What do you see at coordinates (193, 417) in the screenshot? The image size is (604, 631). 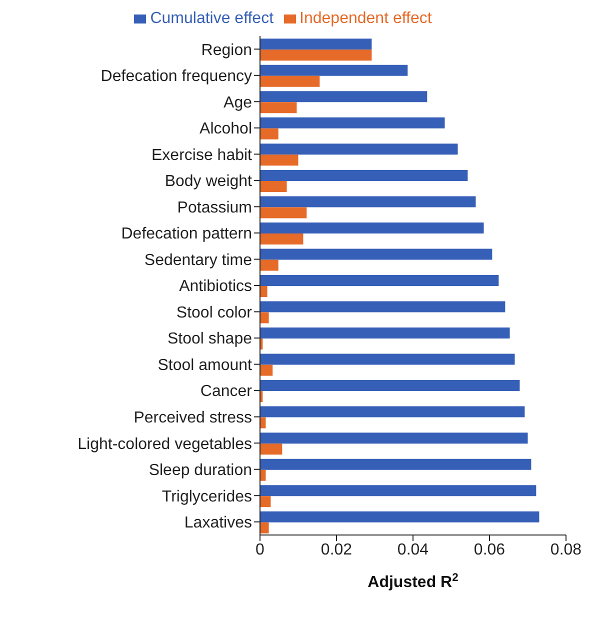 I see `y-tick-label: Perceived stress` at bounding box center [193, 417].